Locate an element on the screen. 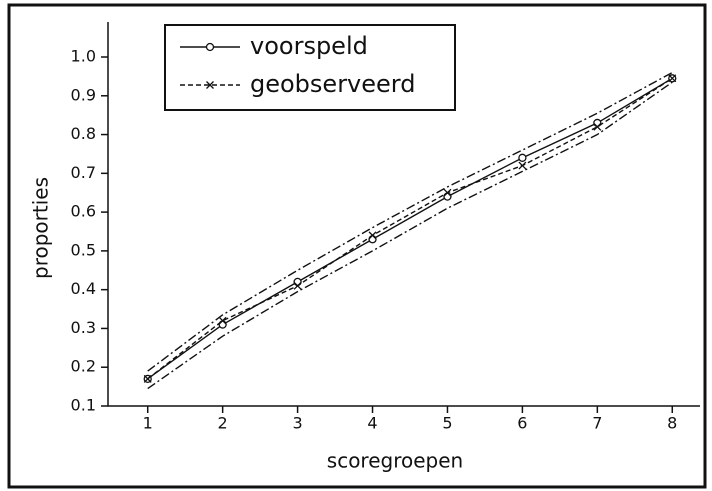  legend-label: geobserveerd is located at coordinates (332, 84).